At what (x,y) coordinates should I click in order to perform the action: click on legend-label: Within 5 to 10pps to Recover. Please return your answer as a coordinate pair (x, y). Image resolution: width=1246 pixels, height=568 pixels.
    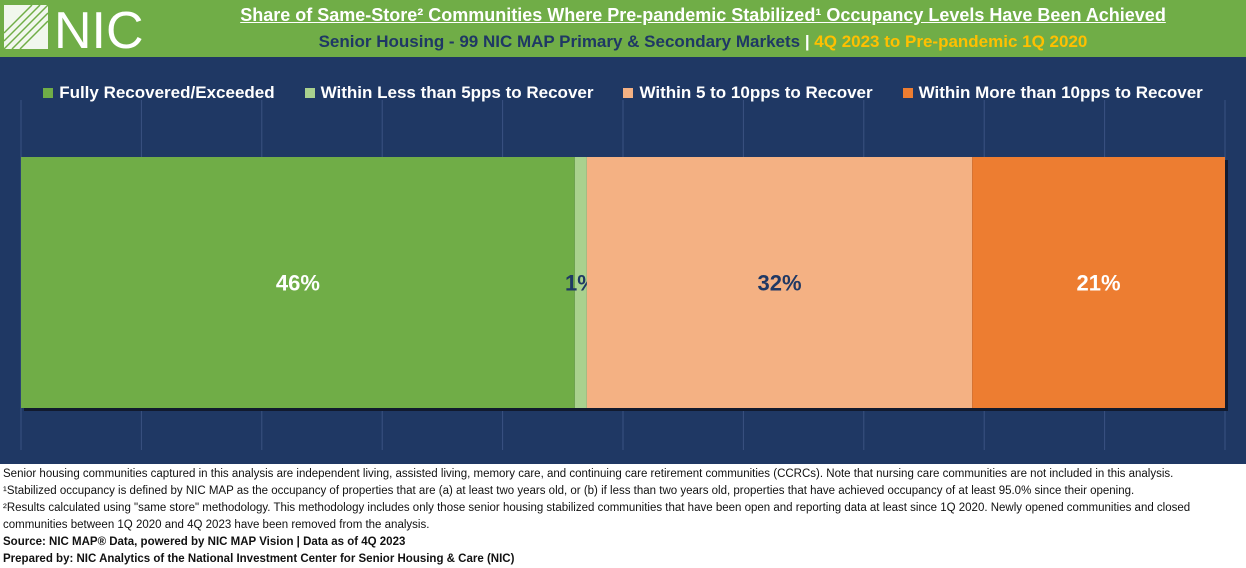
    Looking at the image, I should click on (756, 92).